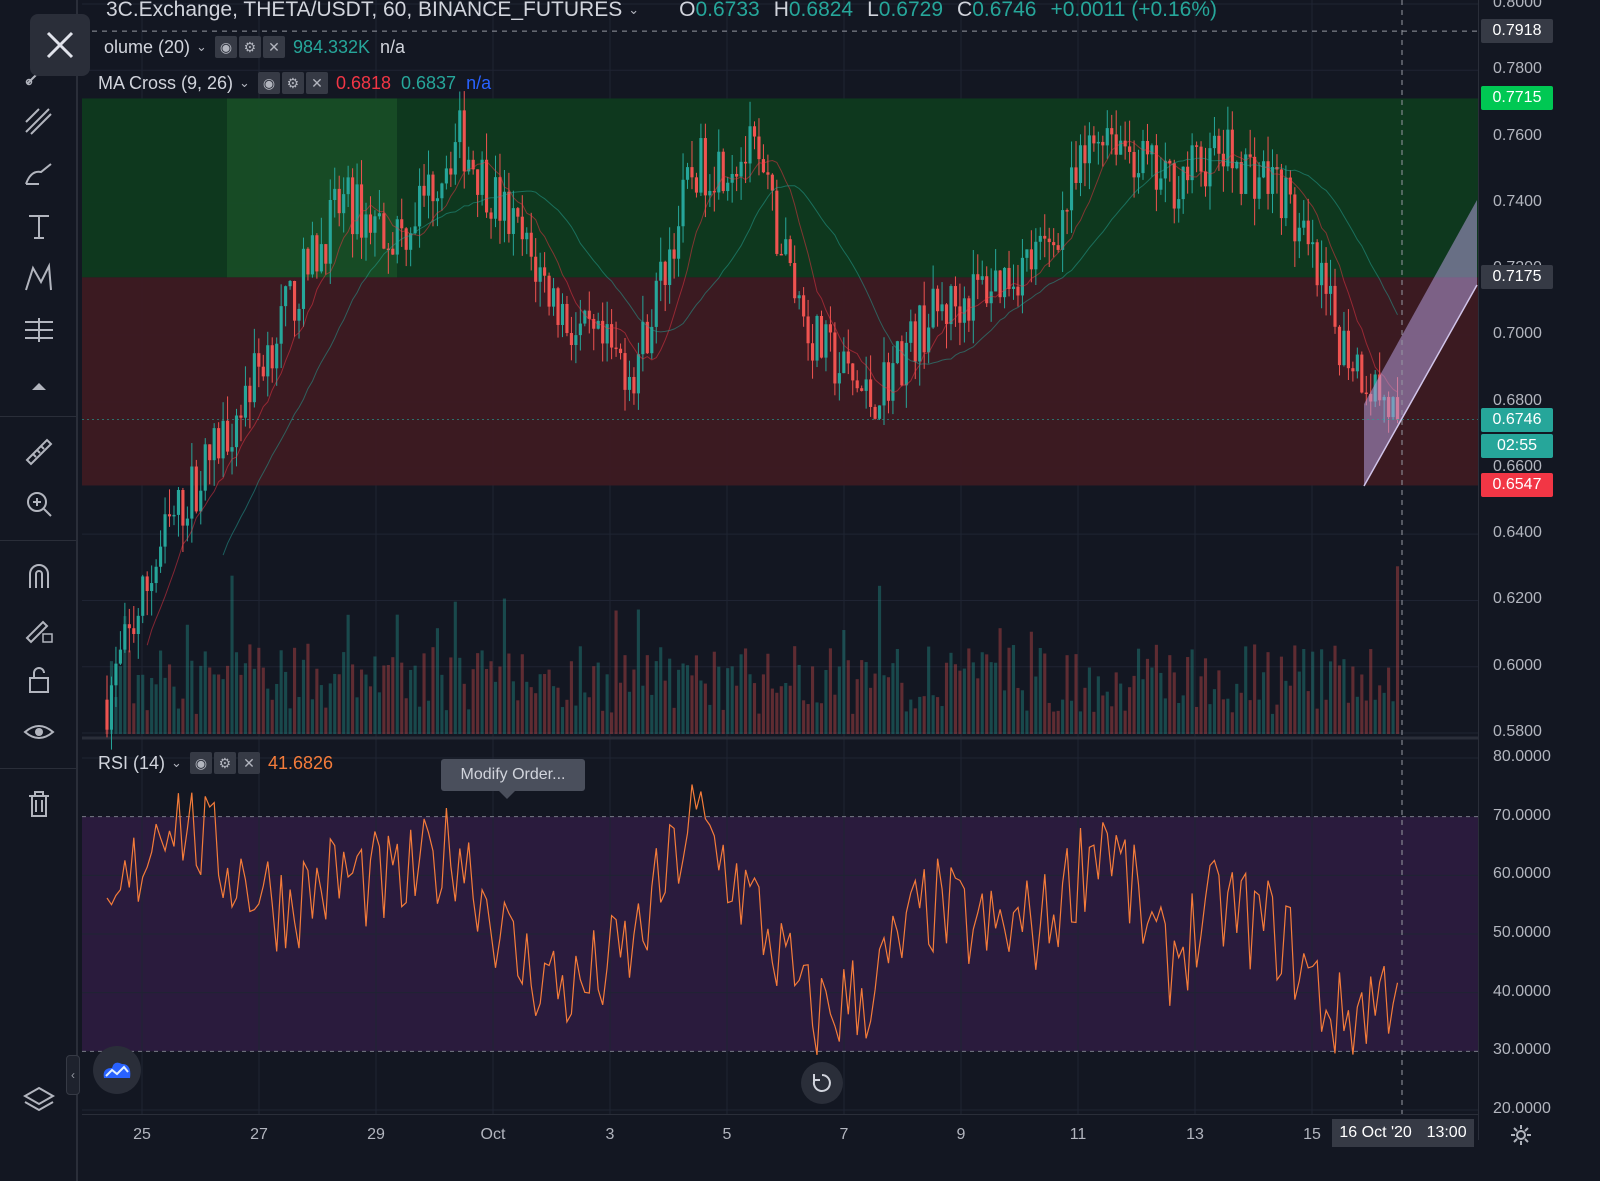 This screenshot has width=1600, height=1181. What do you see at coordinates (39, 386) in the screenshot?
I see `expand-tools-button` at bounding box center [39, 386].